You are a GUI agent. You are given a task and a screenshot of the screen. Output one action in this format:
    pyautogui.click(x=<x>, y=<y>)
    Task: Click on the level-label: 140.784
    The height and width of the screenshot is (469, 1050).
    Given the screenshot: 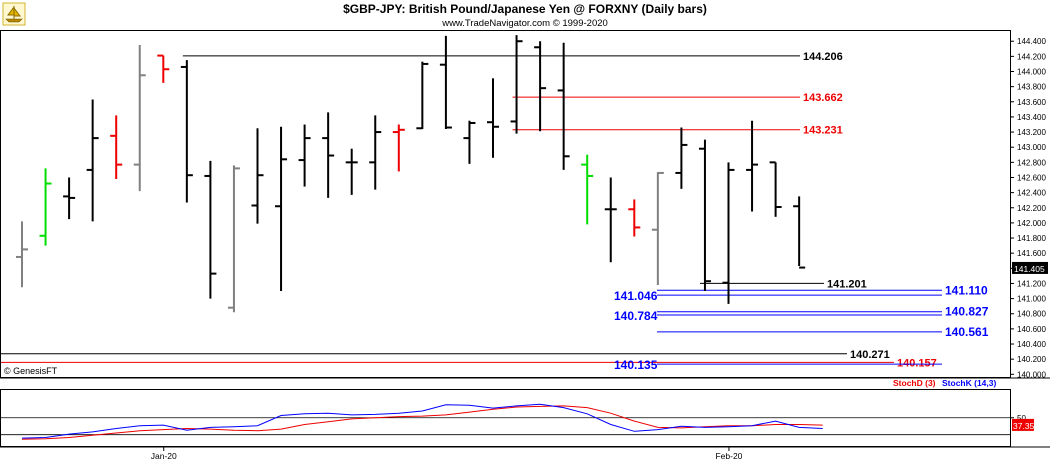 What is the action you would take?
    pyautogui.click(x=636, y=316)
    